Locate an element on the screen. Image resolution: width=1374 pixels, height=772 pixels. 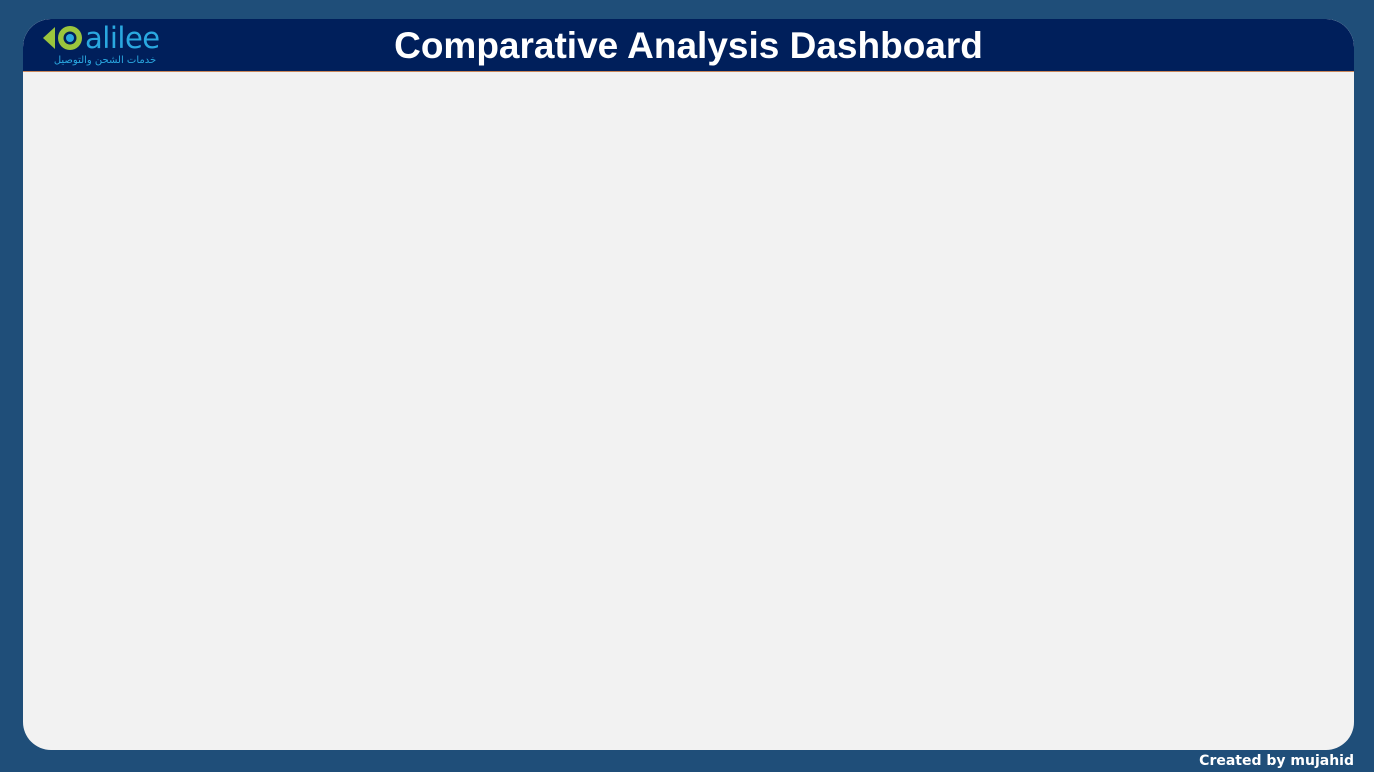
logo-tagline: خدمات الشحن والتوصيل is located at coordinates (105, 60).